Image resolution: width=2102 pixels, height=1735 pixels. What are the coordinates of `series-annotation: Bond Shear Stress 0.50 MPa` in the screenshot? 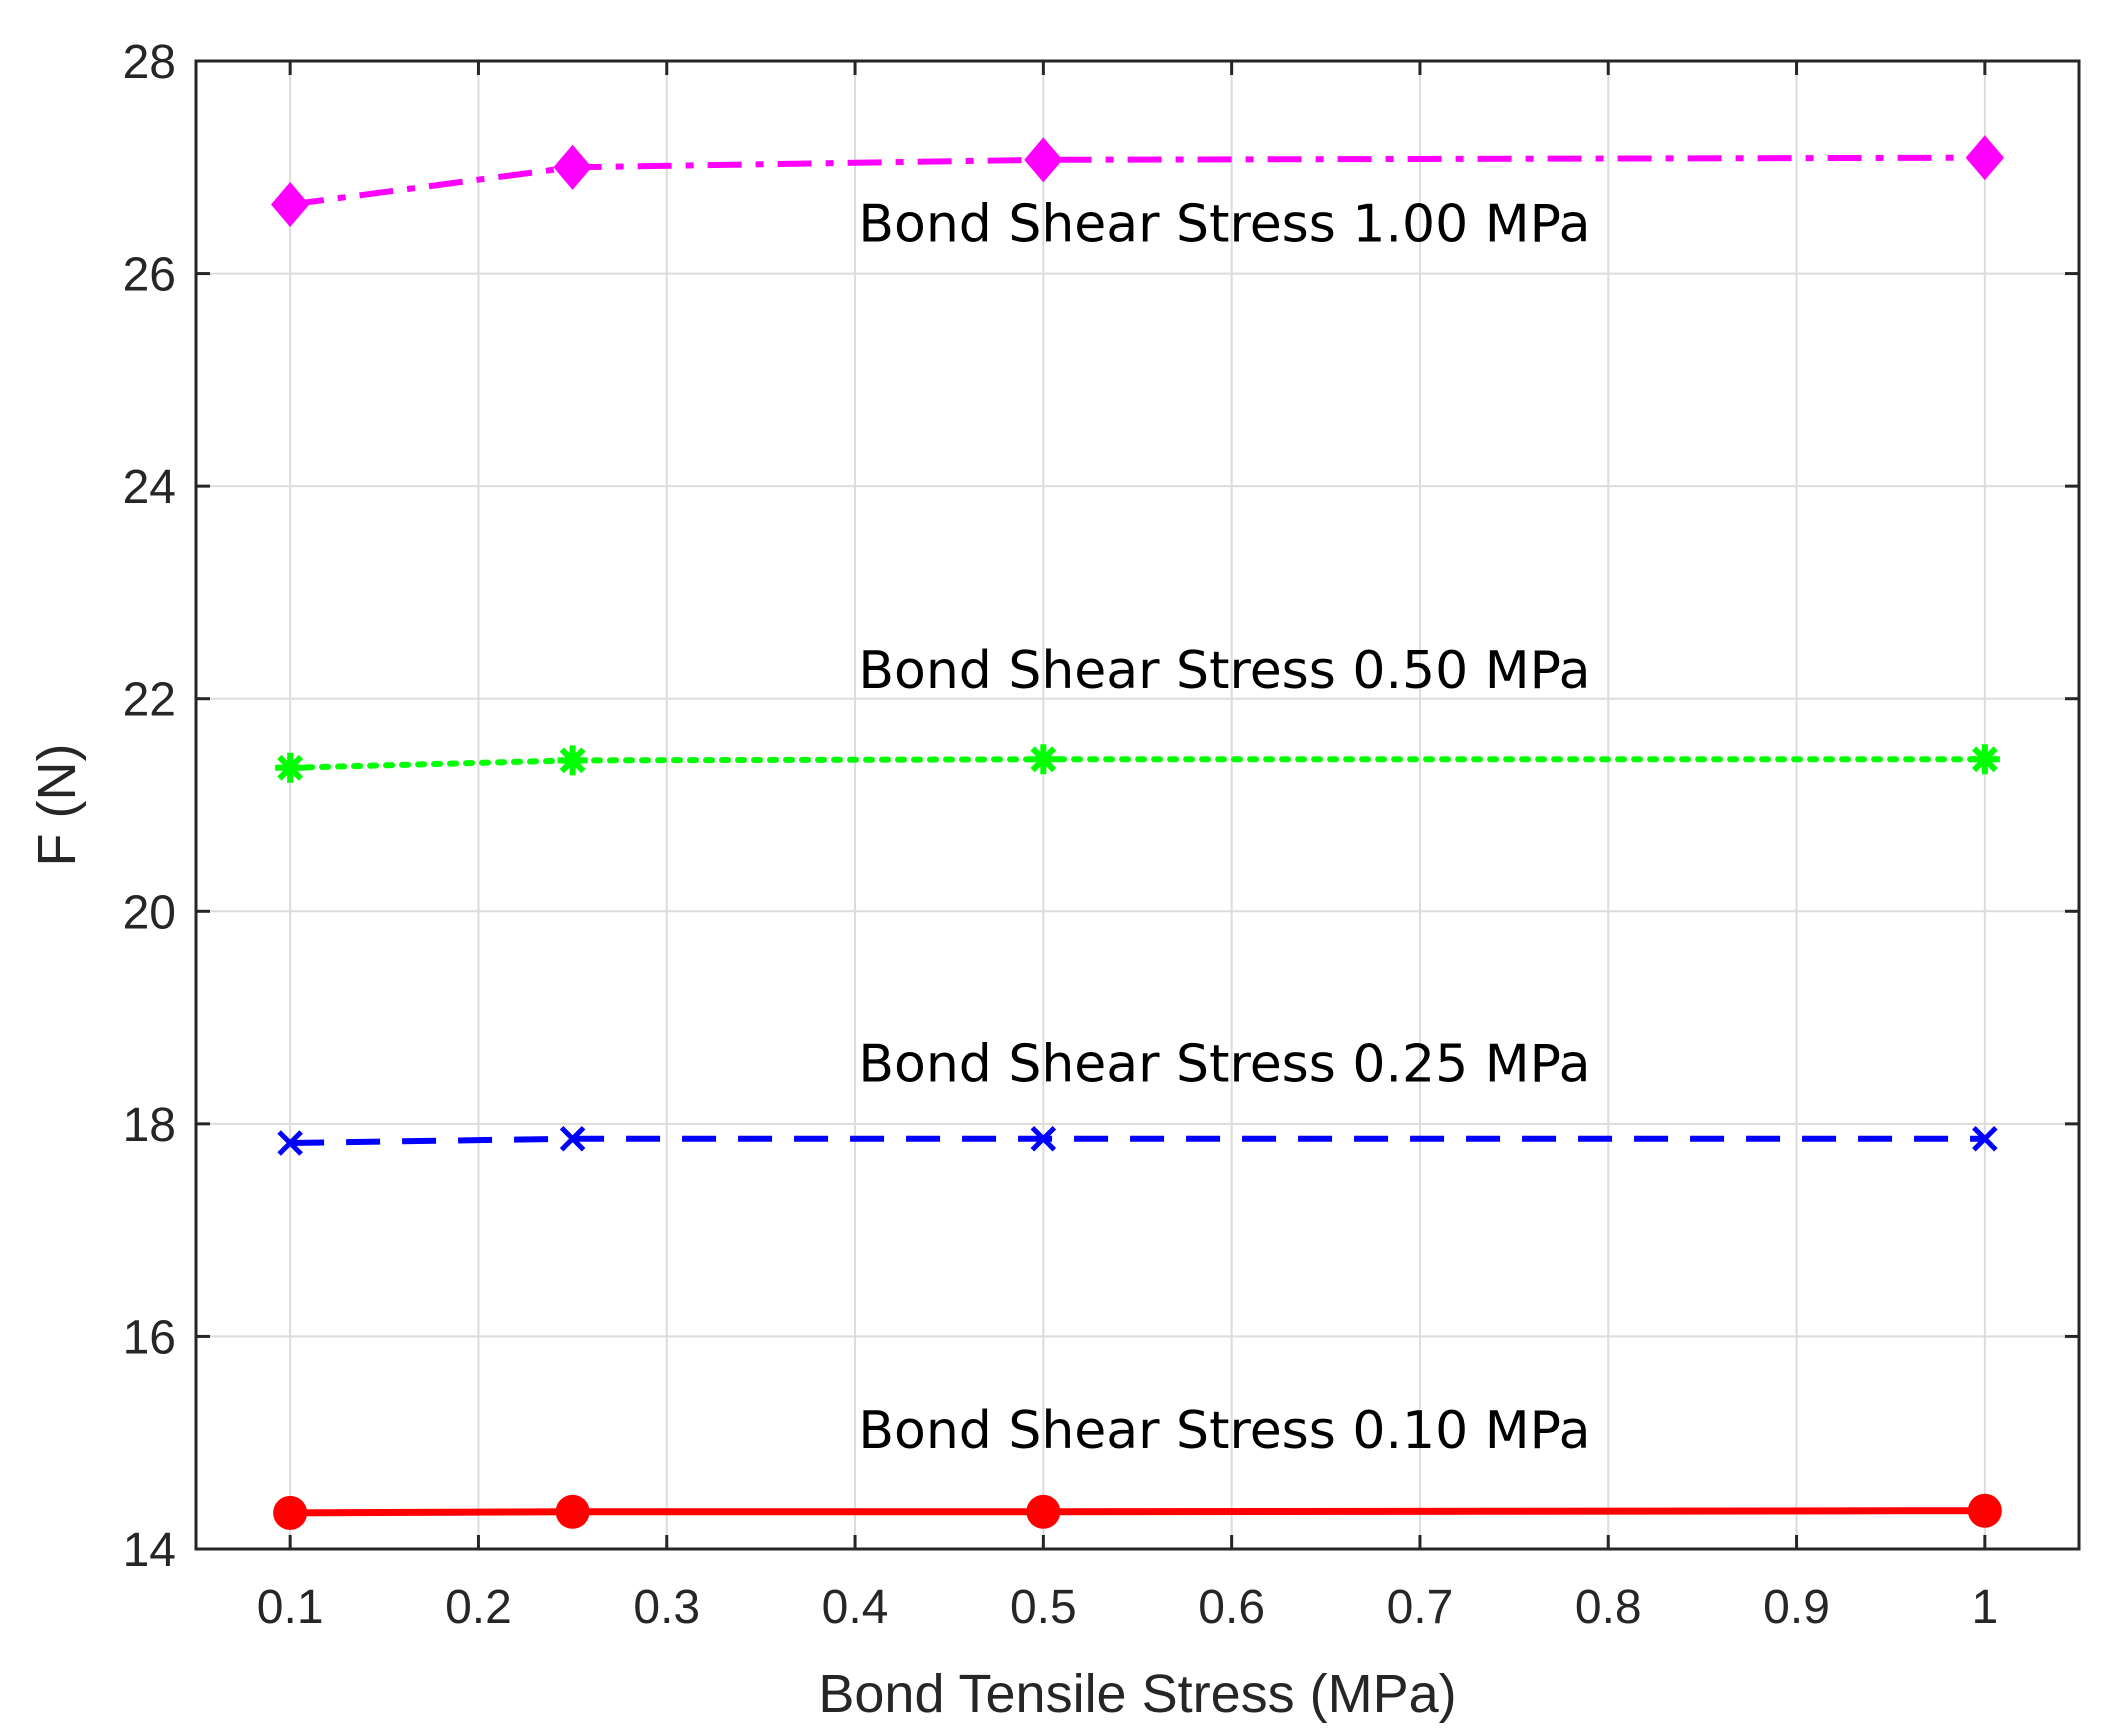 It's located at (1224, 671).